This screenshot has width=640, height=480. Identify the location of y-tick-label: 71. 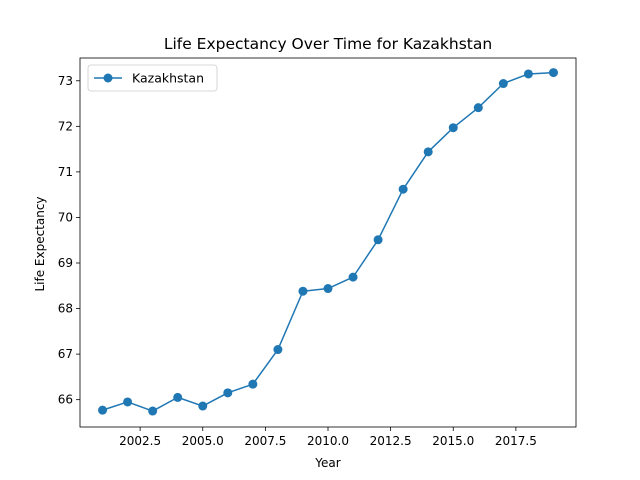
(65, 172).